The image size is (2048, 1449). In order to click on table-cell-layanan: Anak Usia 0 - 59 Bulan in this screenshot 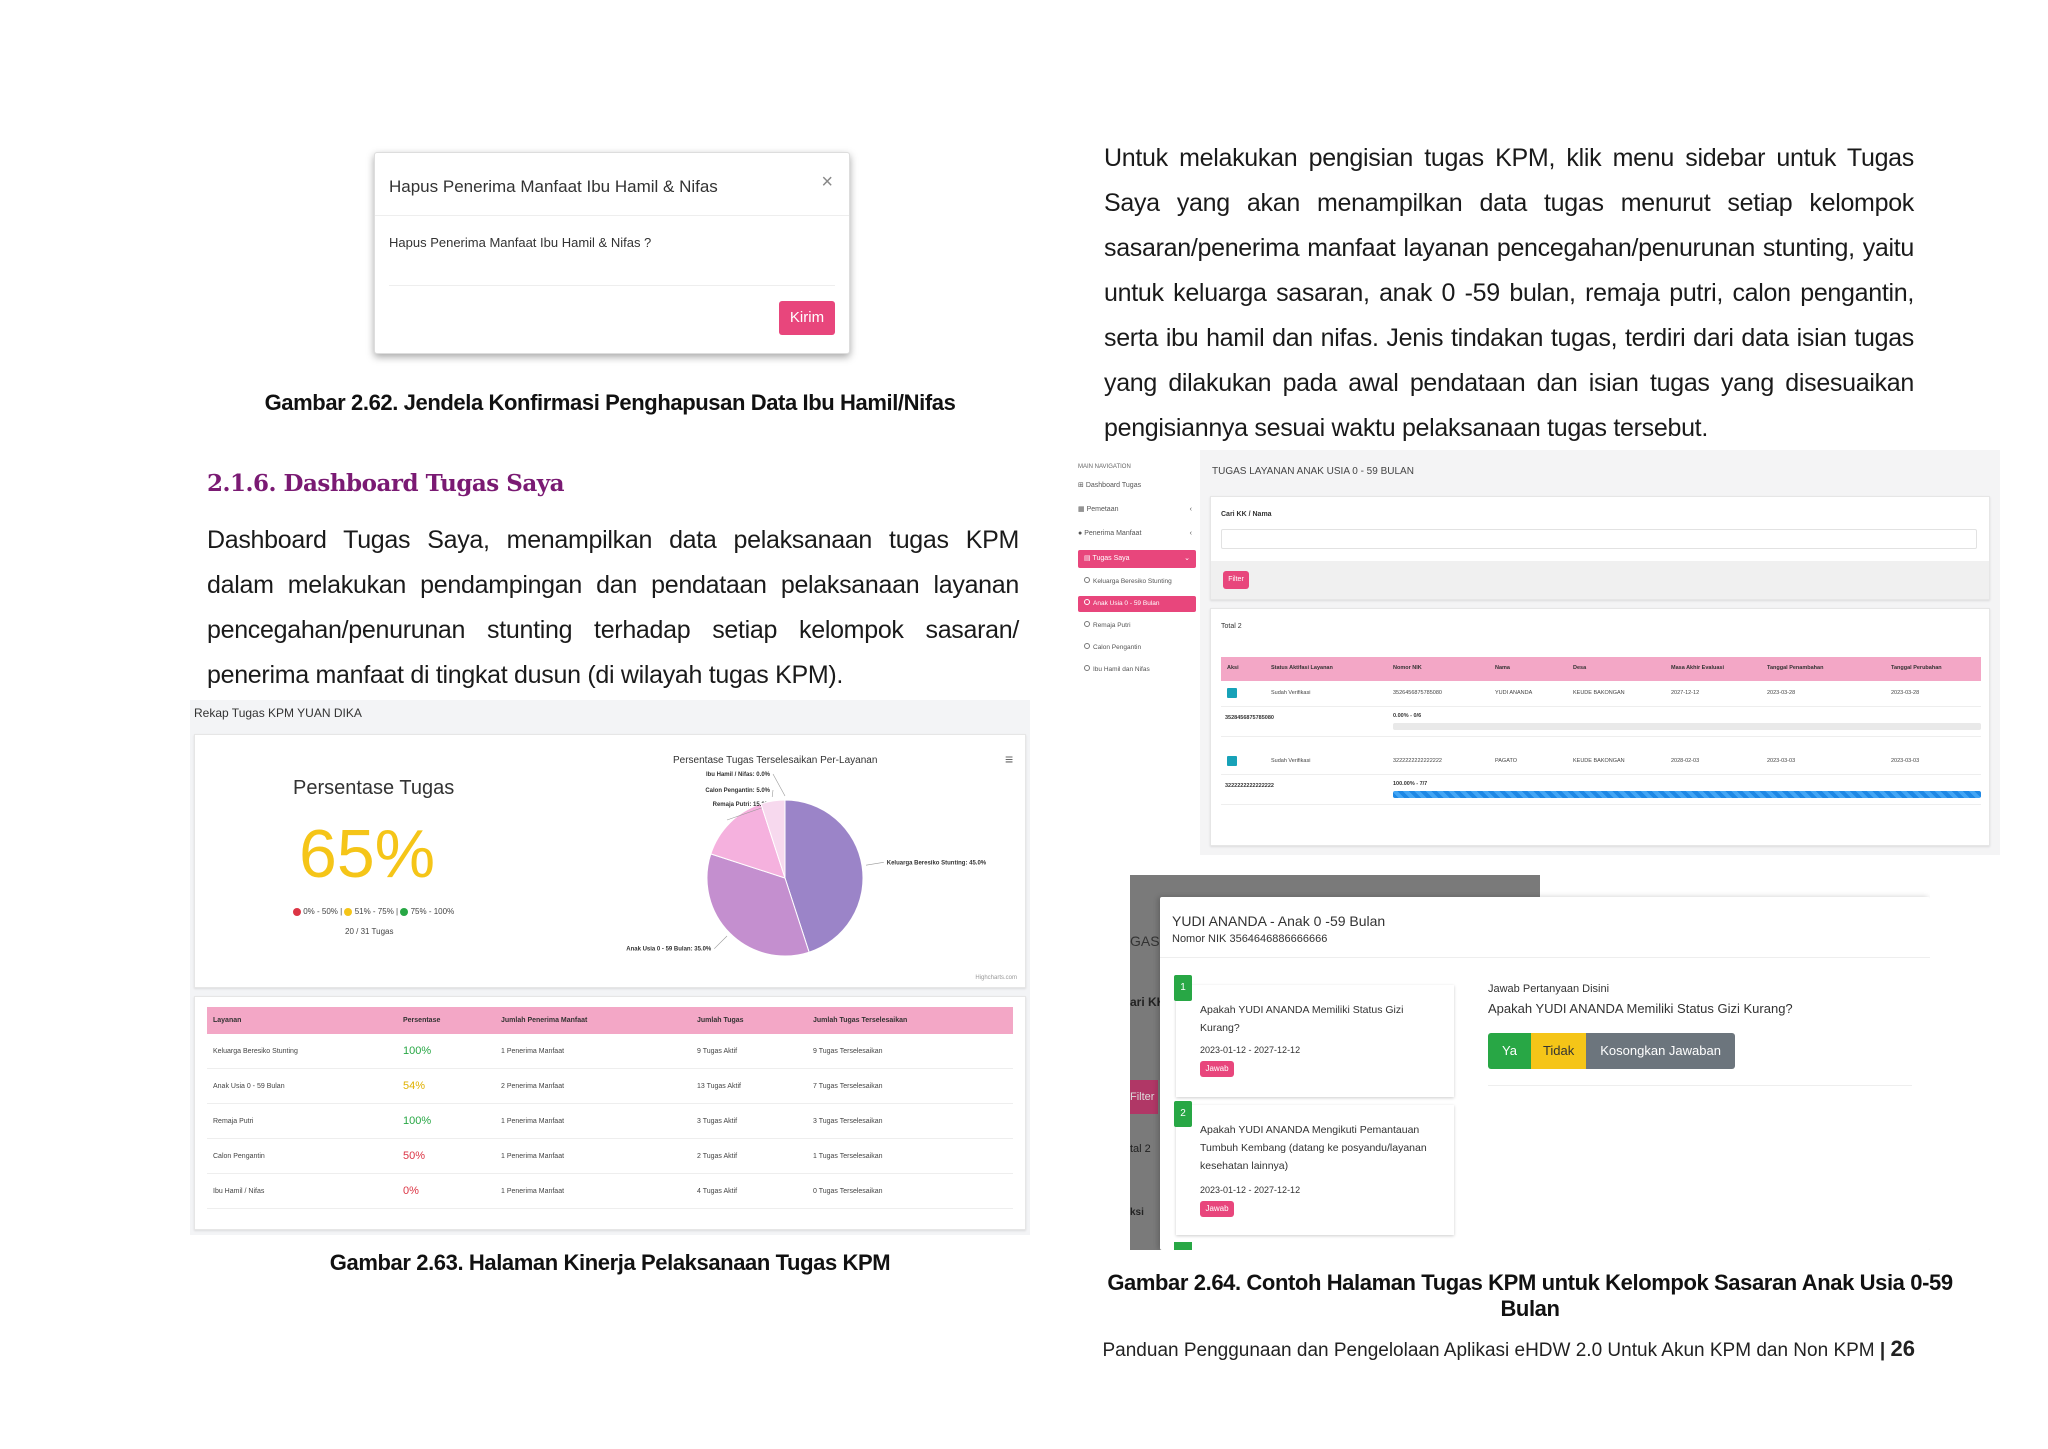, I will do `click(302, 1086)`.